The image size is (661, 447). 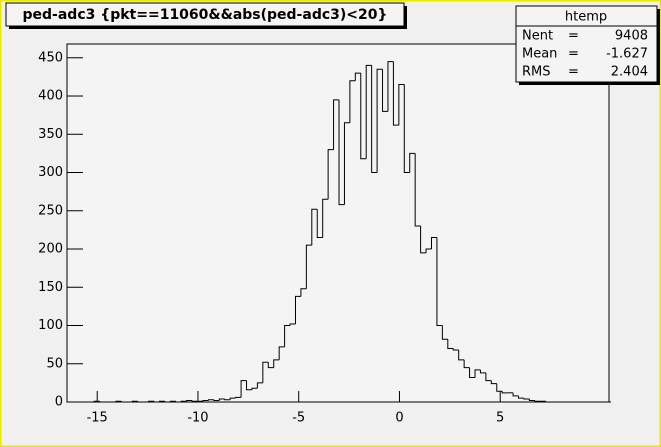 What do you see at coordinates (50, 210) in the screenshot?
I see `y-tick-label: 250` at bounding box center [50, 210].